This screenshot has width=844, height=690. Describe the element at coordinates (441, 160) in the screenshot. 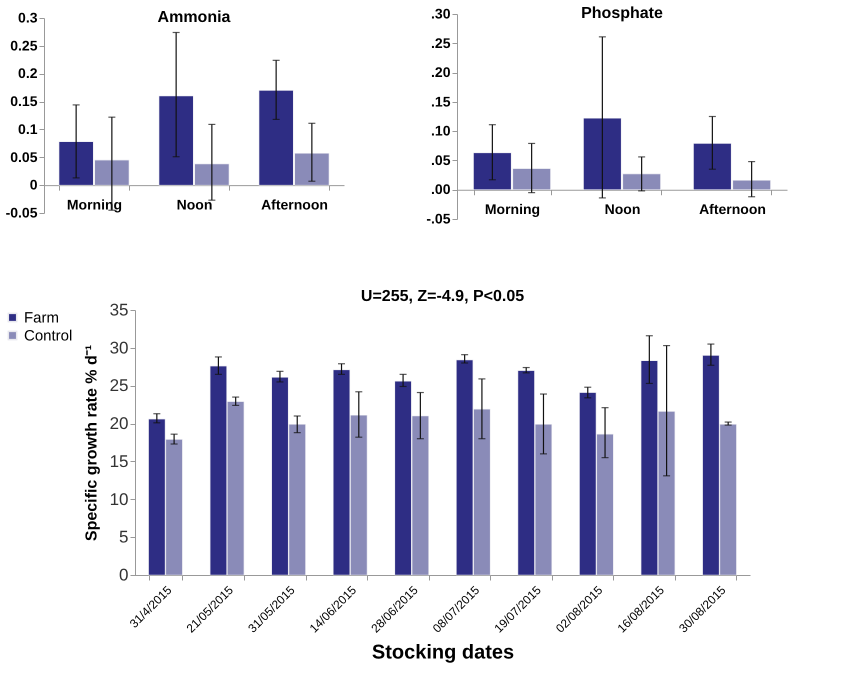

I see `y-tick-label: .05` at that location.